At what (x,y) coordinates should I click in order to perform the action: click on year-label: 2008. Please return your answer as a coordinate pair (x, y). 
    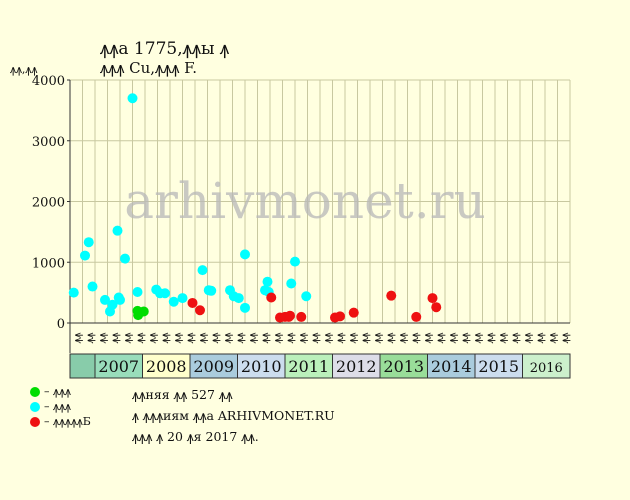
    Looking at the image, I should click on (166, 366).